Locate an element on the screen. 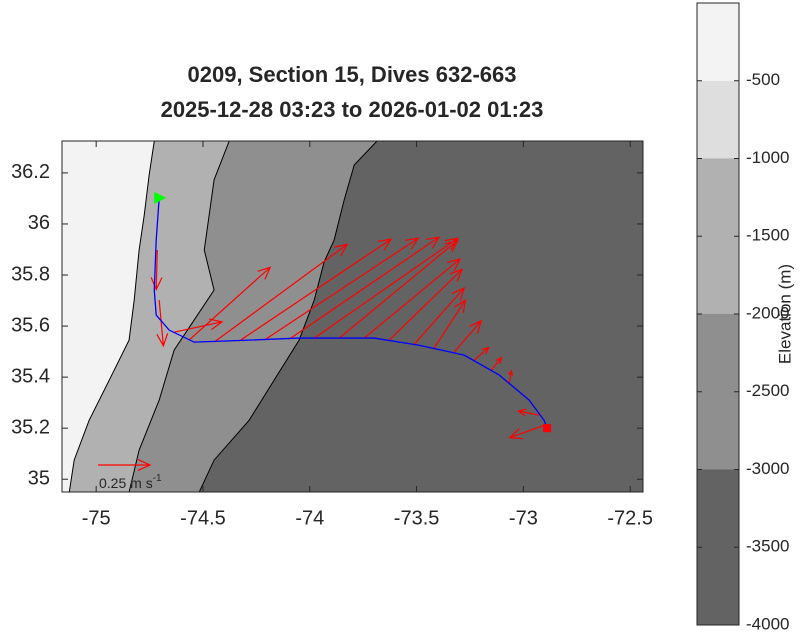 This screenshot has height=634, width=800. colorbar-tick-label: -3500 is located at coordinates (767, 546).